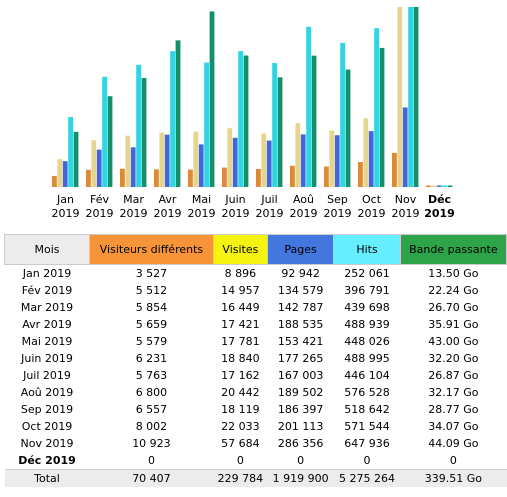 The width and height of the screenshot is (507, 497). I want to click on cell: 177 265, so click(300, 358).